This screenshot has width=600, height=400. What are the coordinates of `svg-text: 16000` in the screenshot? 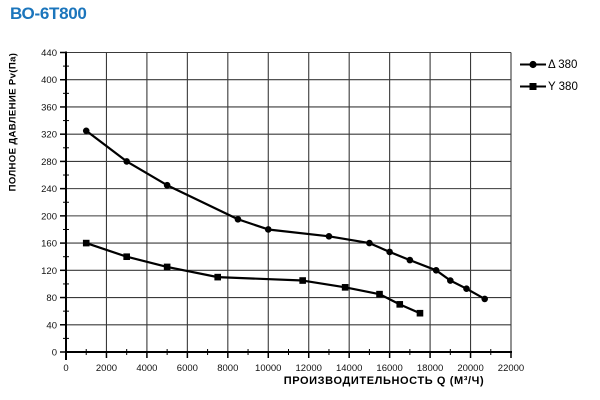 It's located at (389, 368).